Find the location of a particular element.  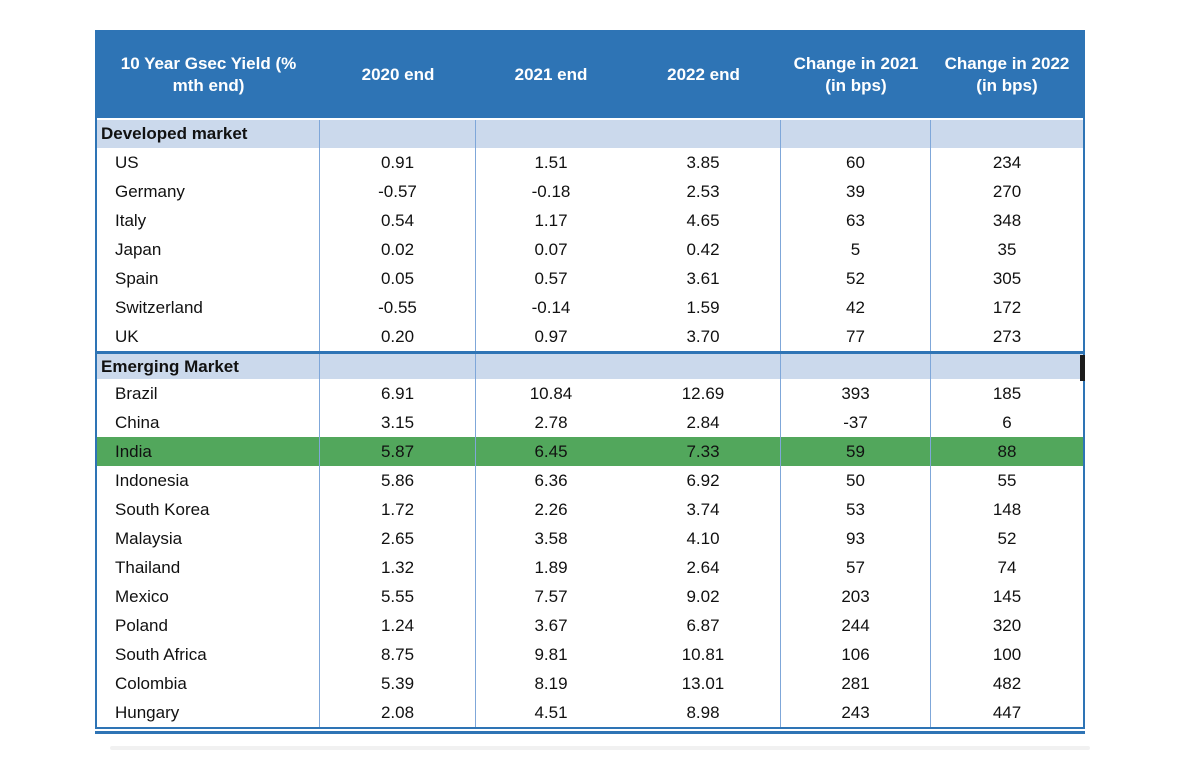

value-cell: -0.55 is located at coordinates (398, 307).